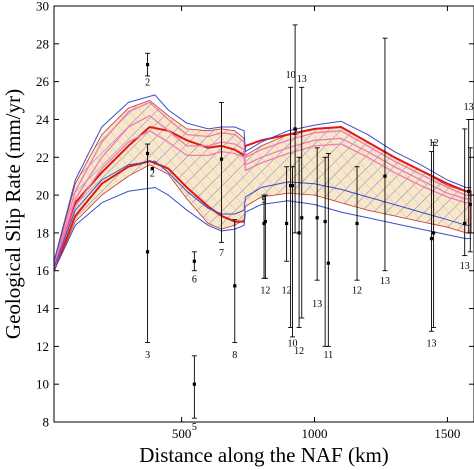  Describe the element at coordinates (42, 232) in the screenshot. I see `y-tick-label: 18` at that location.